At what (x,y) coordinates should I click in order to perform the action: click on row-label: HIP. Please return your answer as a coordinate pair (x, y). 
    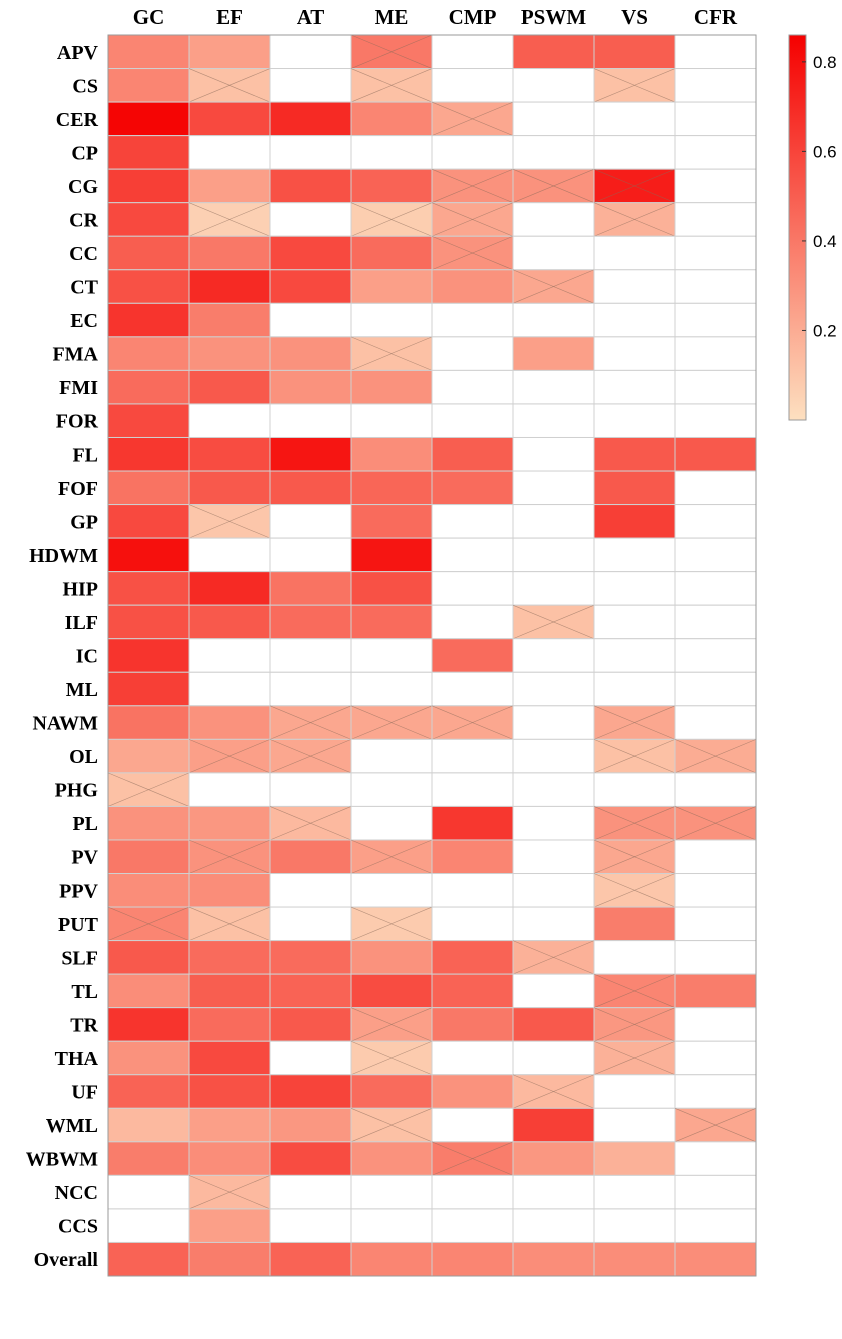
    Looking at the image, I should click on (80, 589).